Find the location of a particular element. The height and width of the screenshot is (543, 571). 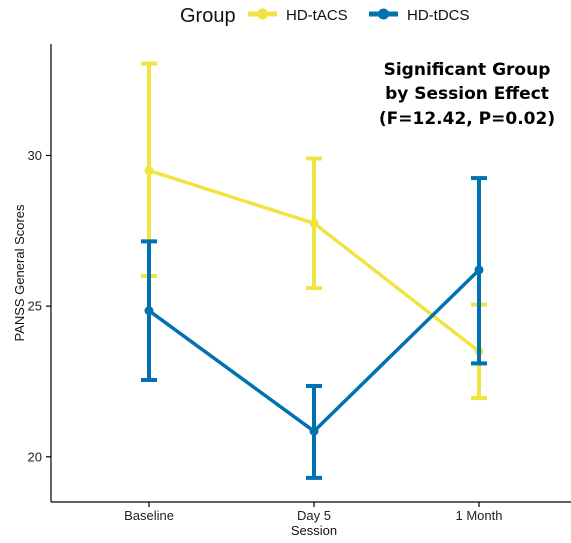

legend-title: Group is located at coordinates (208, 16).